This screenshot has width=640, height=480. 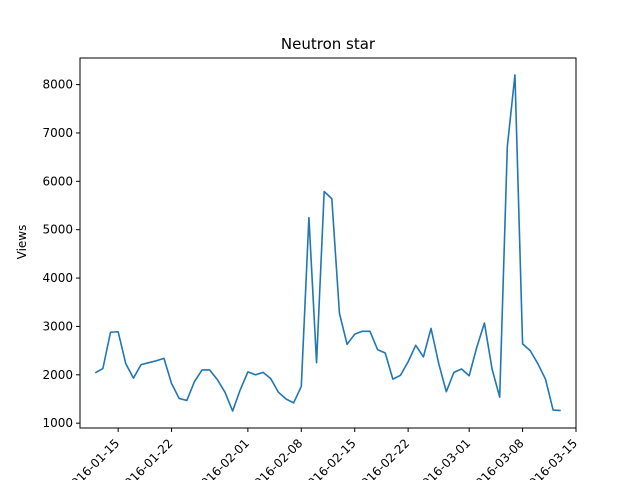 What do you see at coordinates (57, 181) in the screenshot?
I see `y-tick-label: 6000` at bounding box center [57, 181].